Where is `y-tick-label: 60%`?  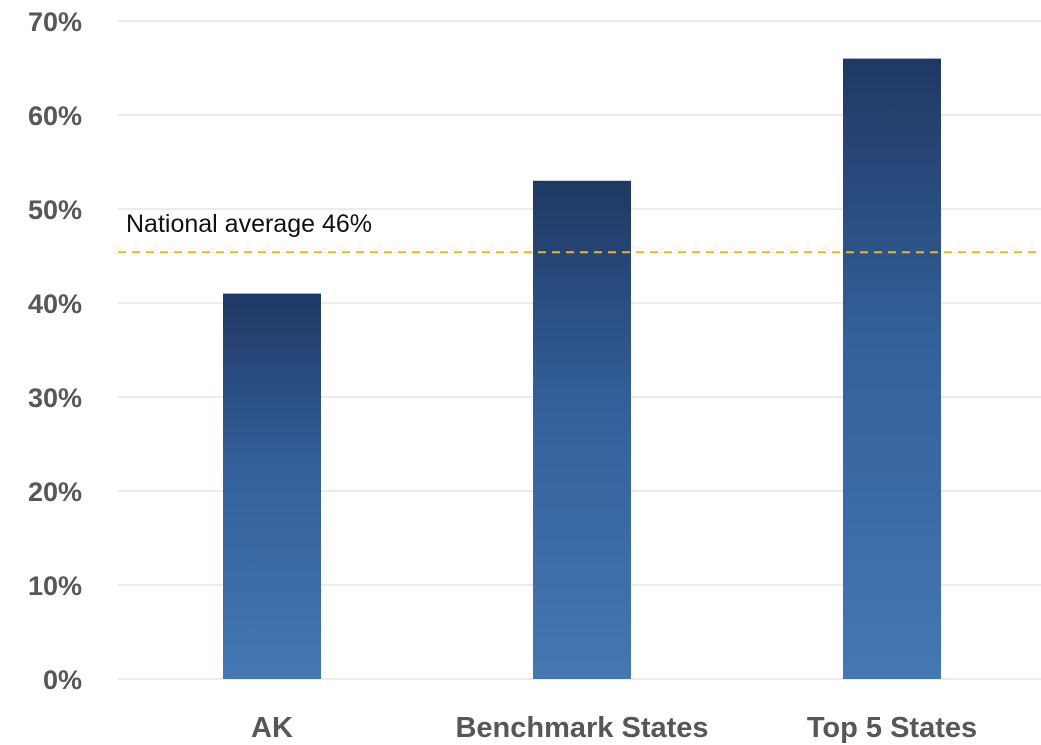
y-tick-label: 60% is located at coordinates (55, 116).